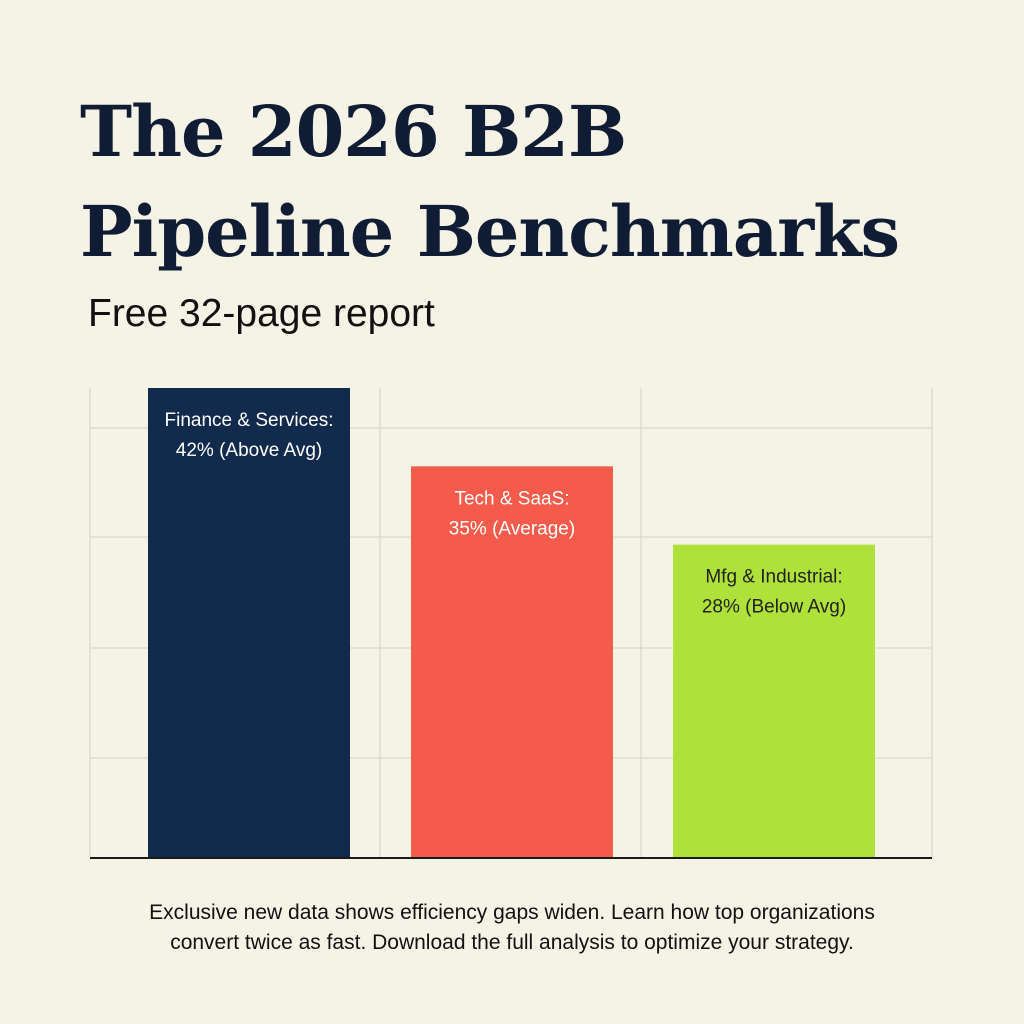 The height and width of the screenshot is (1024, 1024). Describe the element at coordinates (353, 131) in the screenshot. I see `title-line-1: The 2026 B2B` at that location.